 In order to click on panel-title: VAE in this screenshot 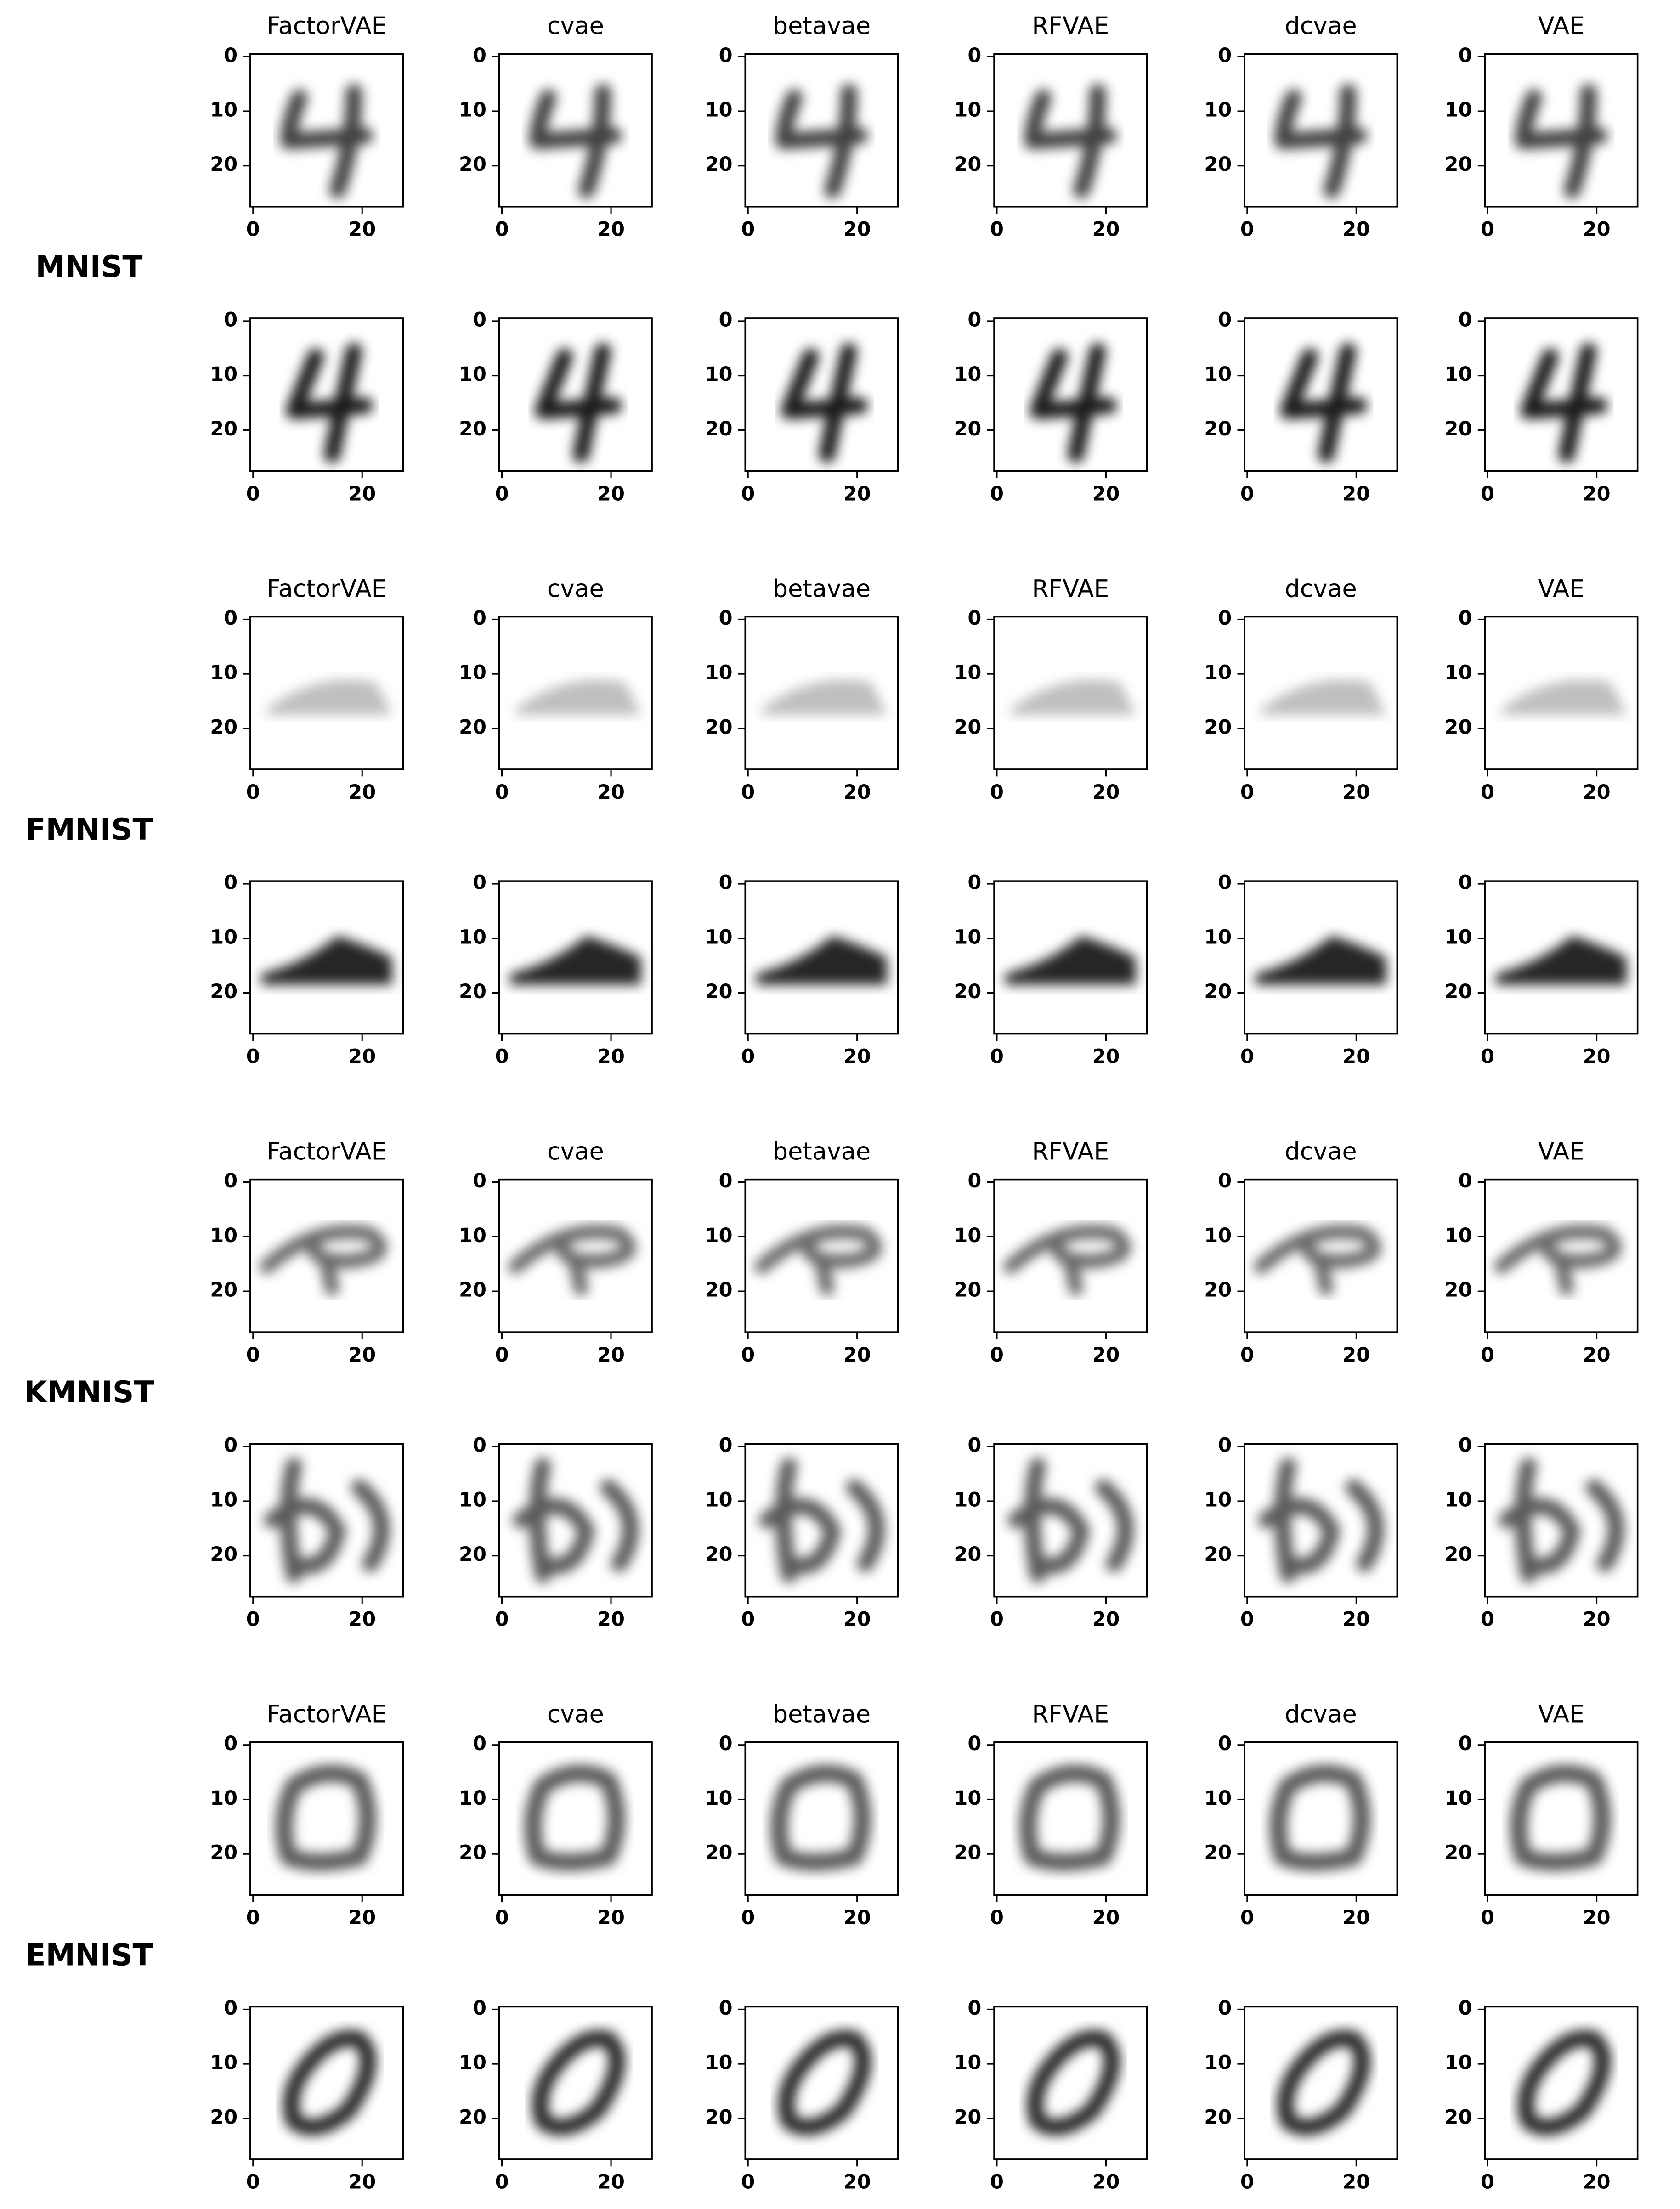, I will do `click(1561, 1152)`.